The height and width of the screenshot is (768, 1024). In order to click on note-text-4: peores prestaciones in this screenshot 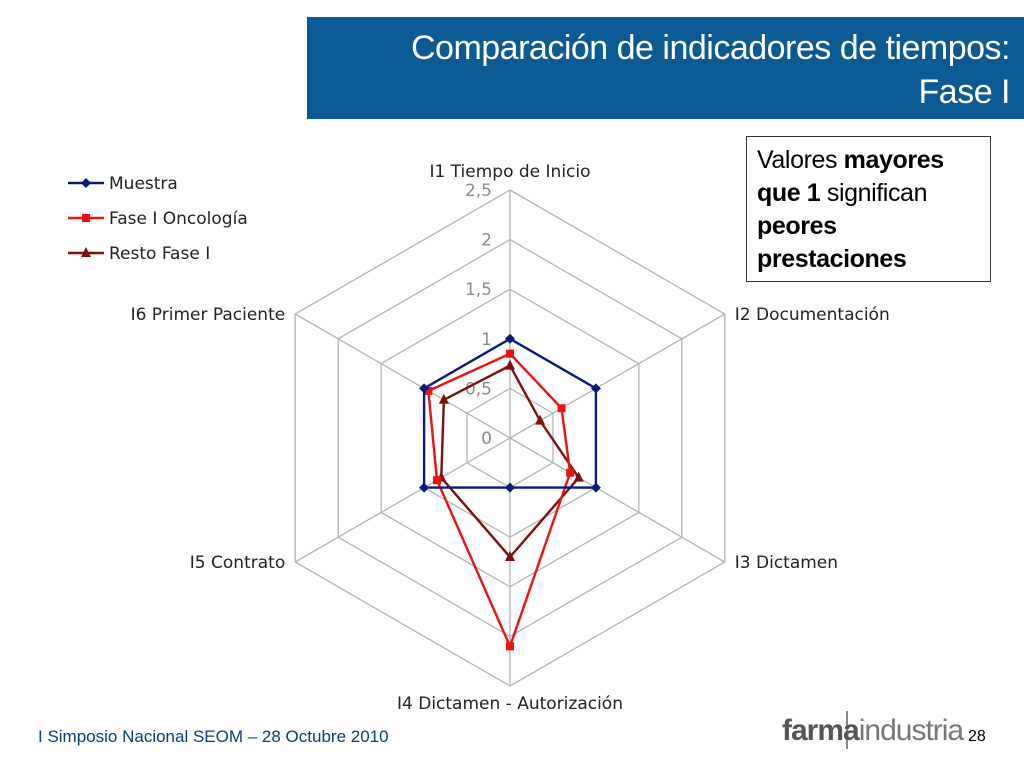, I will do `click(832, 242)`.